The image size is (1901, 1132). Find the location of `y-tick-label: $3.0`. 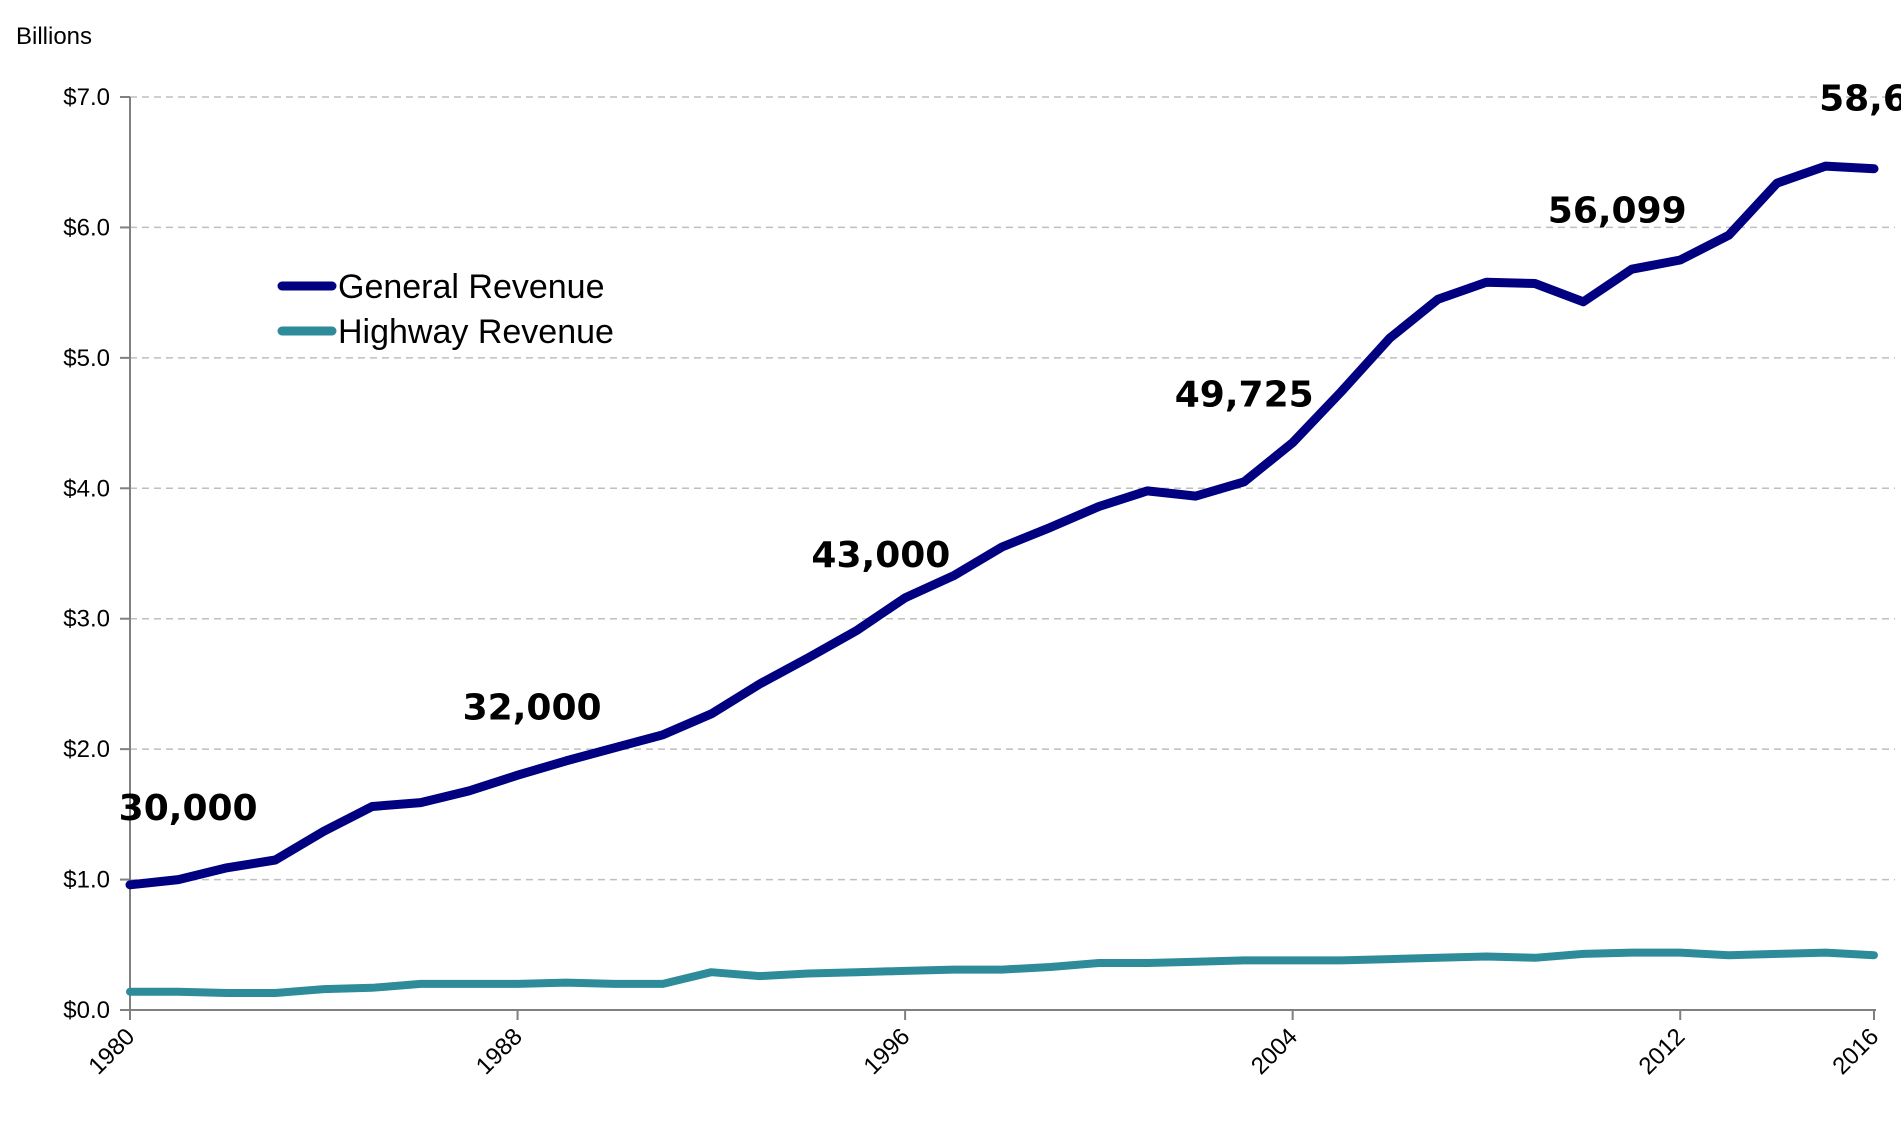

y-tick-label: $3.0 is located at coordinates (86, 619).